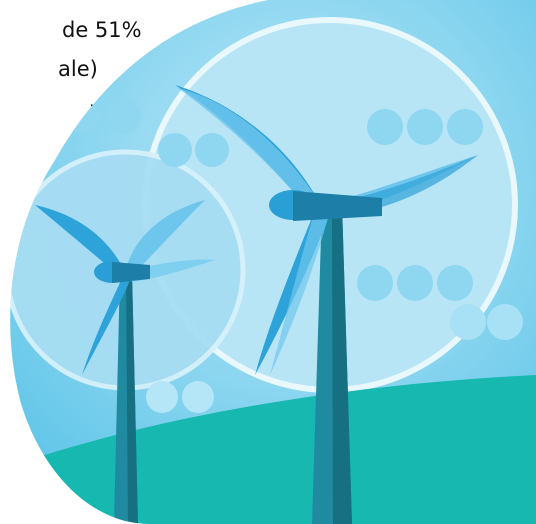  I want to click on text-line-2: ale), so click(78, 69).